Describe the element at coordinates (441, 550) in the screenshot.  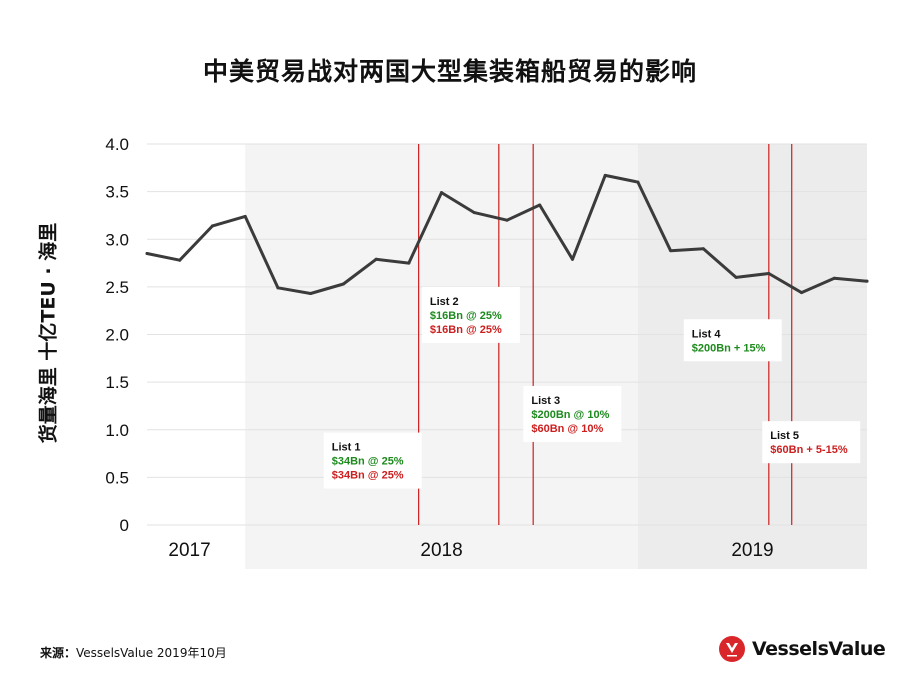
I see `year-label-2018: 2018` at that location.